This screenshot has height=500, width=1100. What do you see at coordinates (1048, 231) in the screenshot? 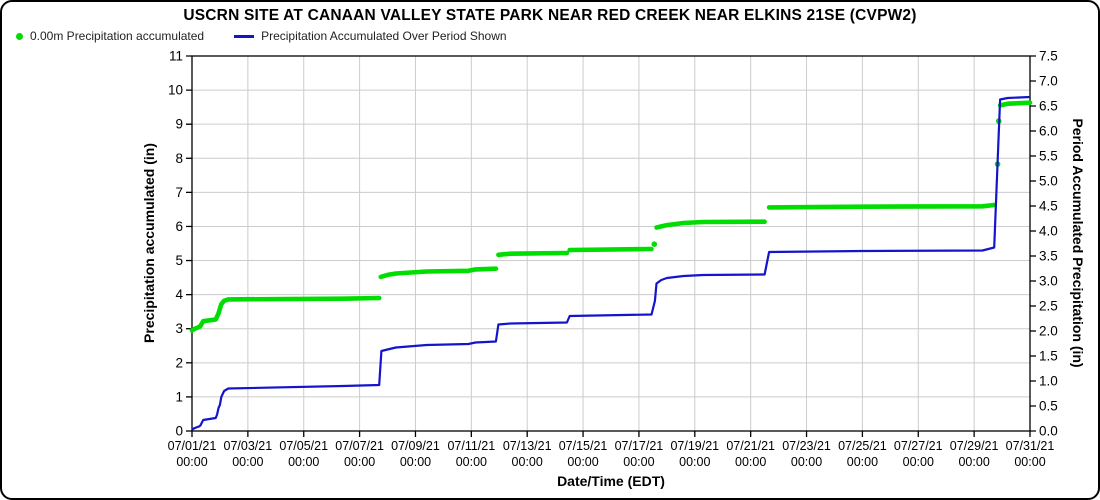
I see `y-right-tick-label: 4.0` at bounding box center [1048, 231].